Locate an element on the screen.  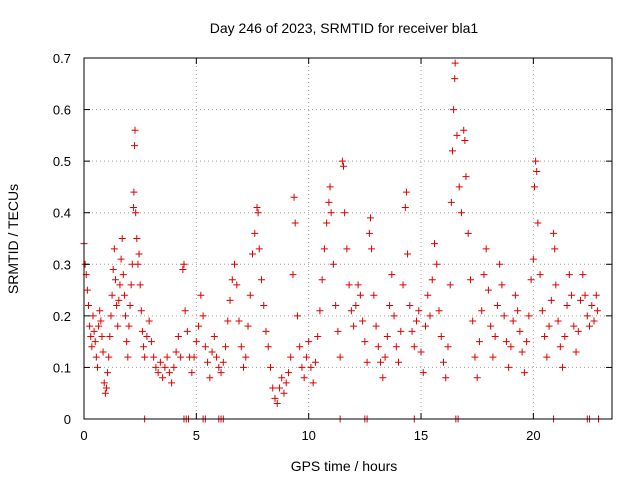
y-tick-label: 0.3 is located at coordinates (62, 264).